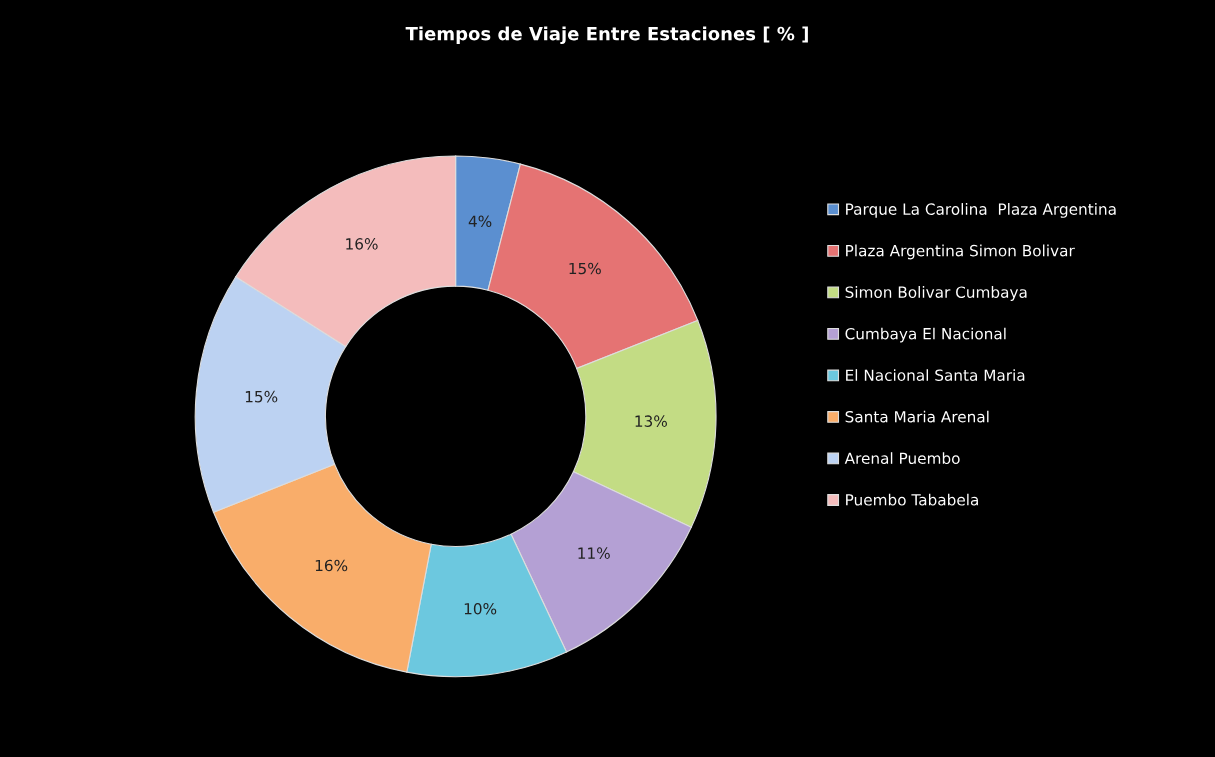 This screenshot has width=1215, height=757. I want to click on data-label: 13%, so click(651, 421).